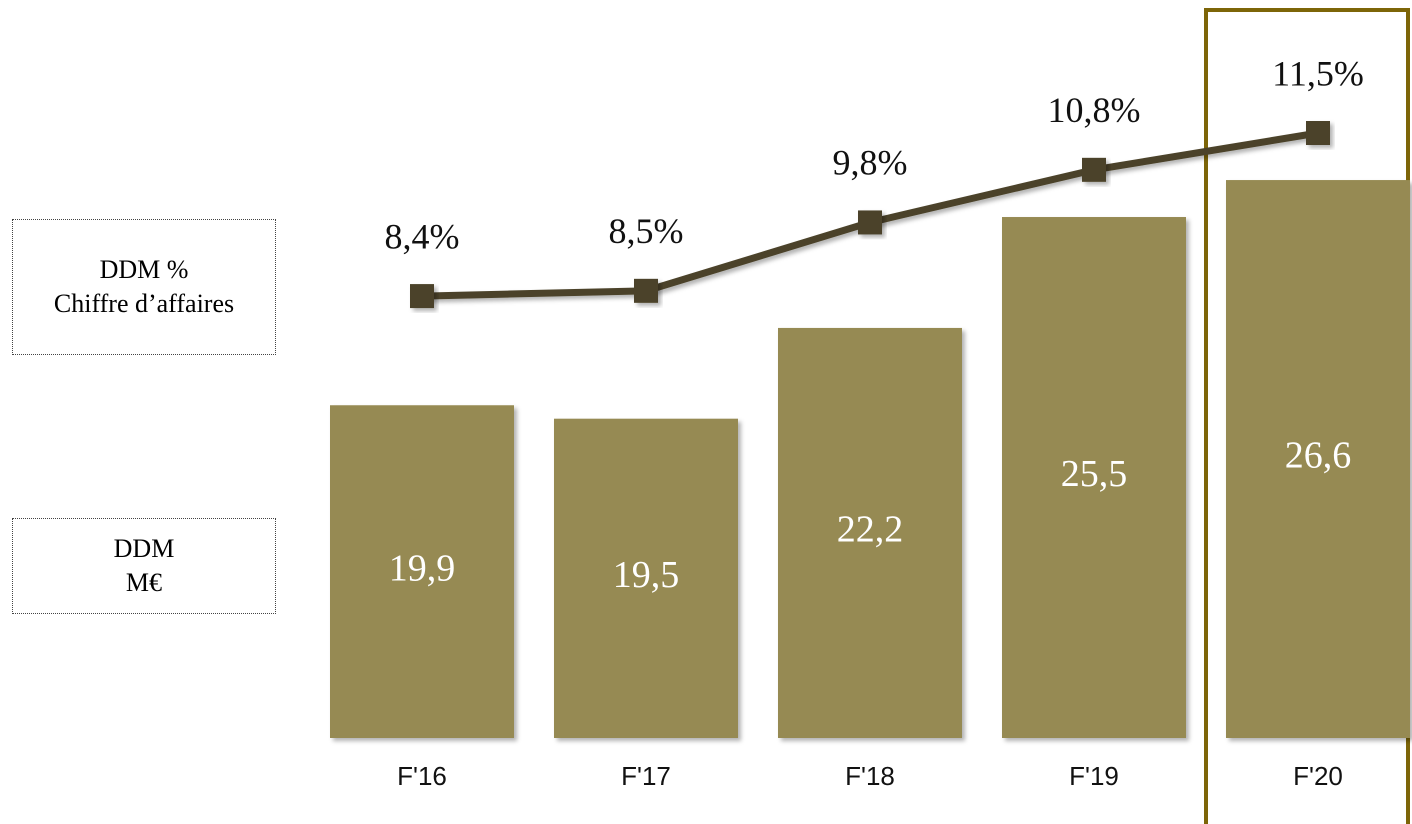 The image size is (1412, 824). I want to click on x-tick-label: F'17, so click(646, 776).